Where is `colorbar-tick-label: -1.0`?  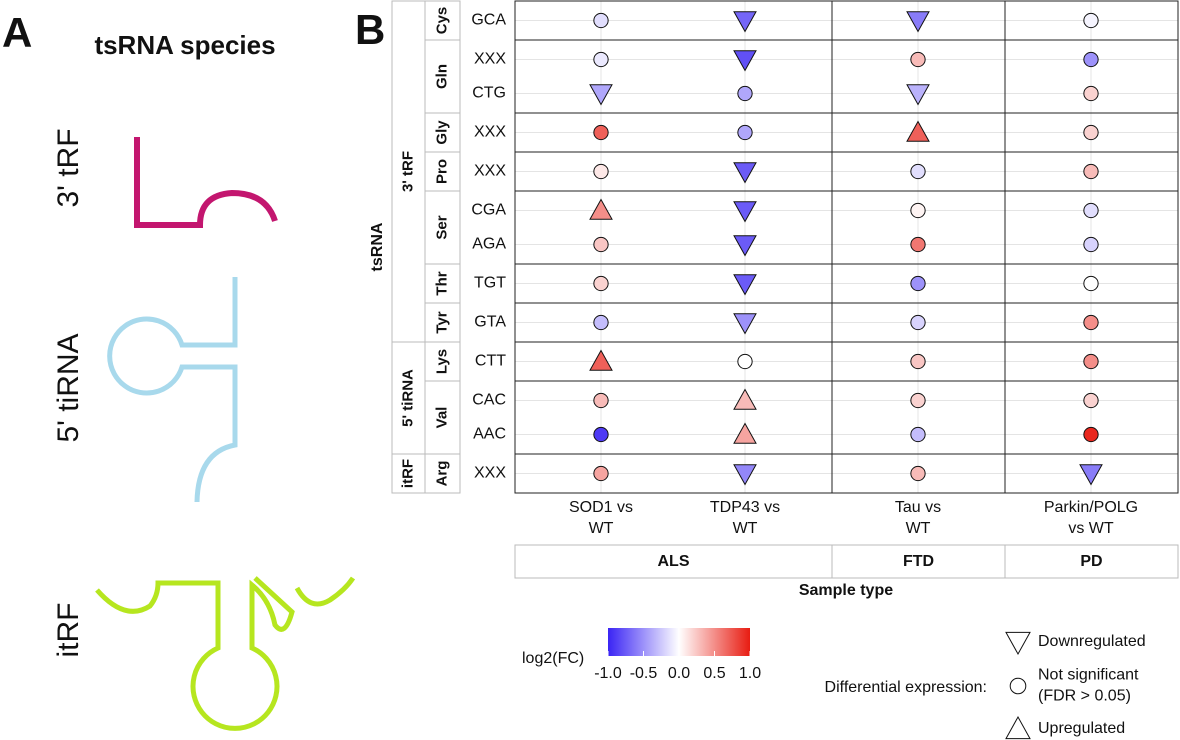
colorbar-tick-label: -1.0 is located at coordinates (608, 673).